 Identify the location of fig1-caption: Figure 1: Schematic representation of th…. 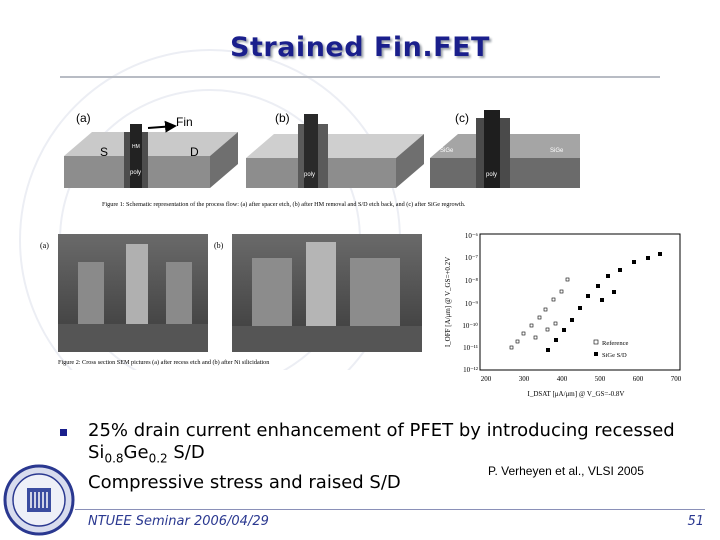
(284, 204).